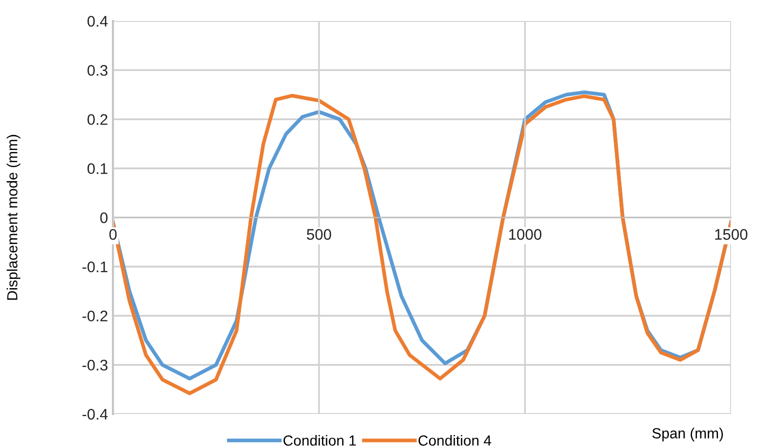 Image resolution: width=757 pixels, height=448 pixels. What do you see at coordinates (525, 234) in the screenshot?
I see `x-tick-label: 1000` at bounding box center [525, 234].